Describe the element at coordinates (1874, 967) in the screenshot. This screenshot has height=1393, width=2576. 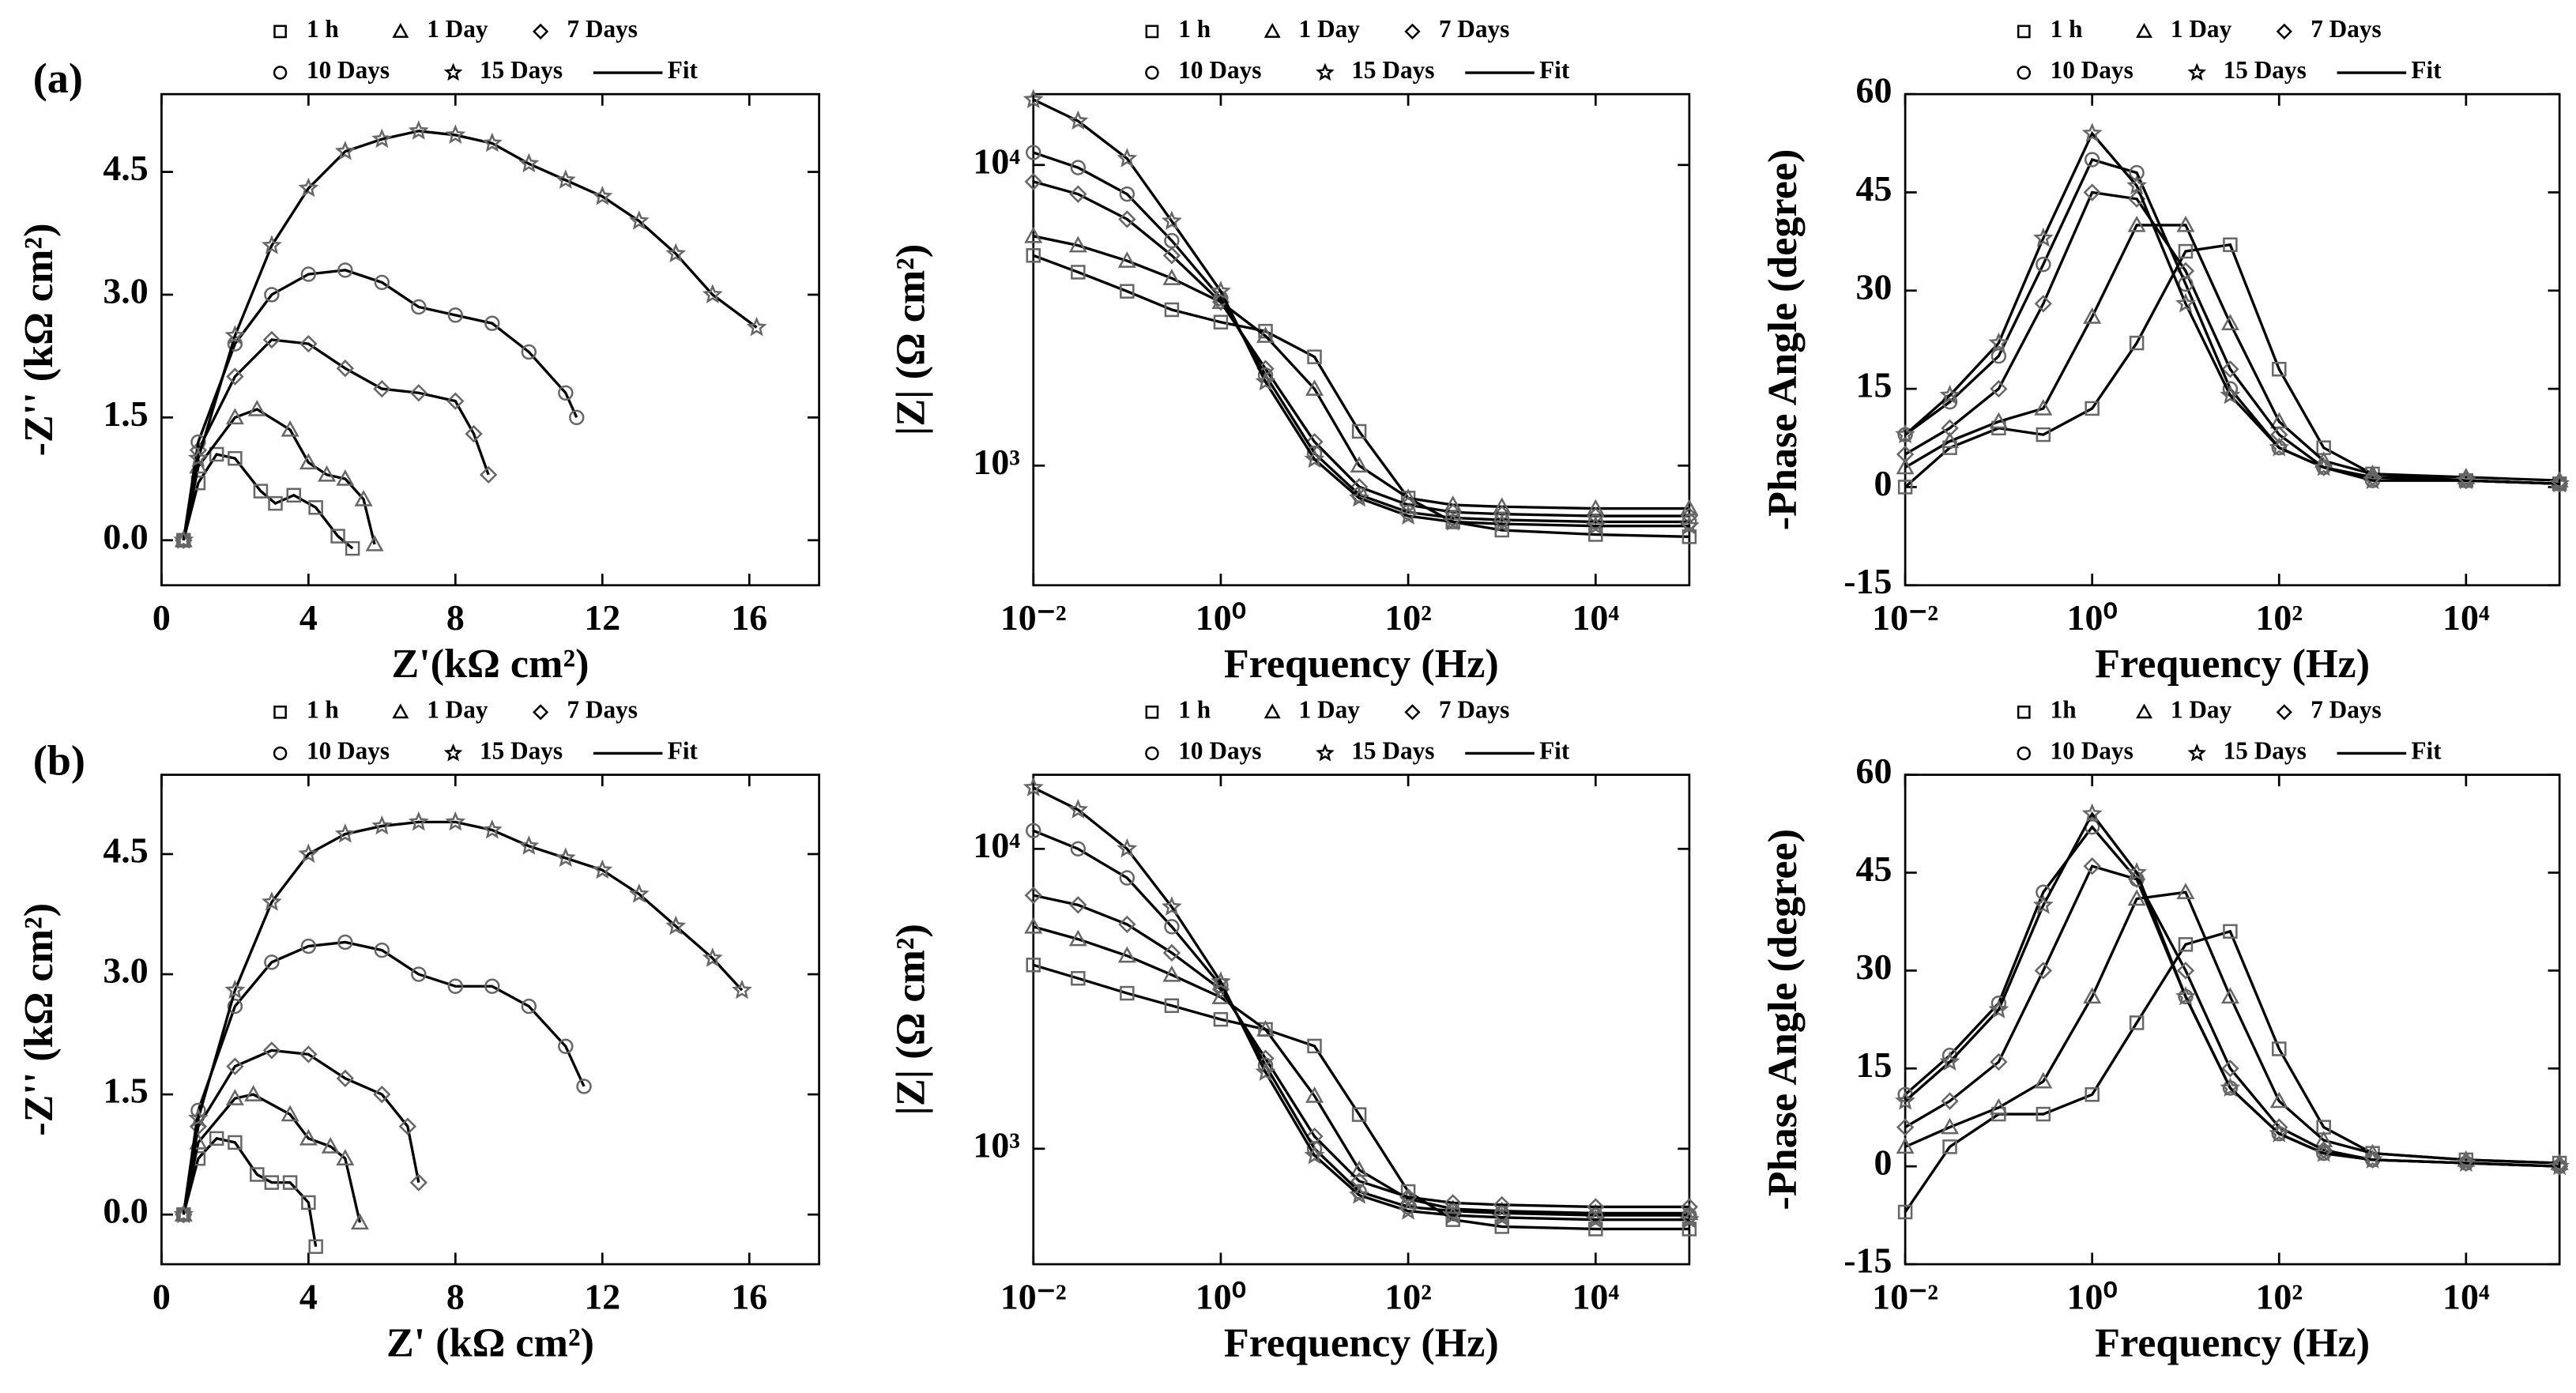
I see `y-tick-label: 30` at that location.